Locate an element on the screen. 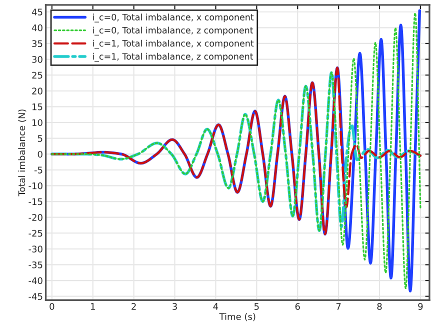  y-tick-label: -10 is located at coordinates (35, 186).